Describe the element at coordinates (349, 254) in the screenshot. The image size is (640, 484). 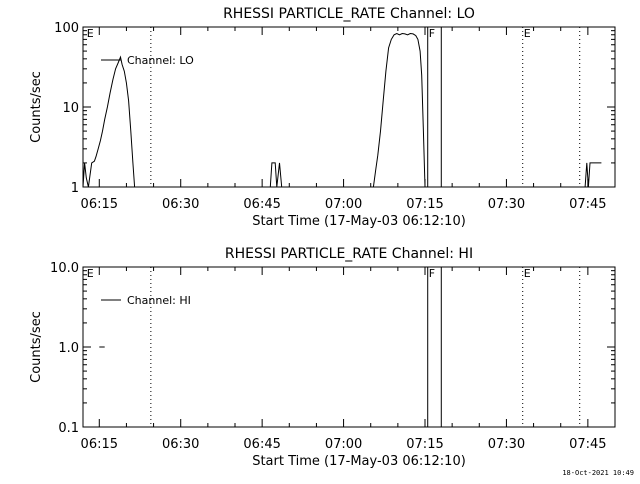
I see `chart-title: RHESSI PARTICLE_RATE Channel: HI` at that location.